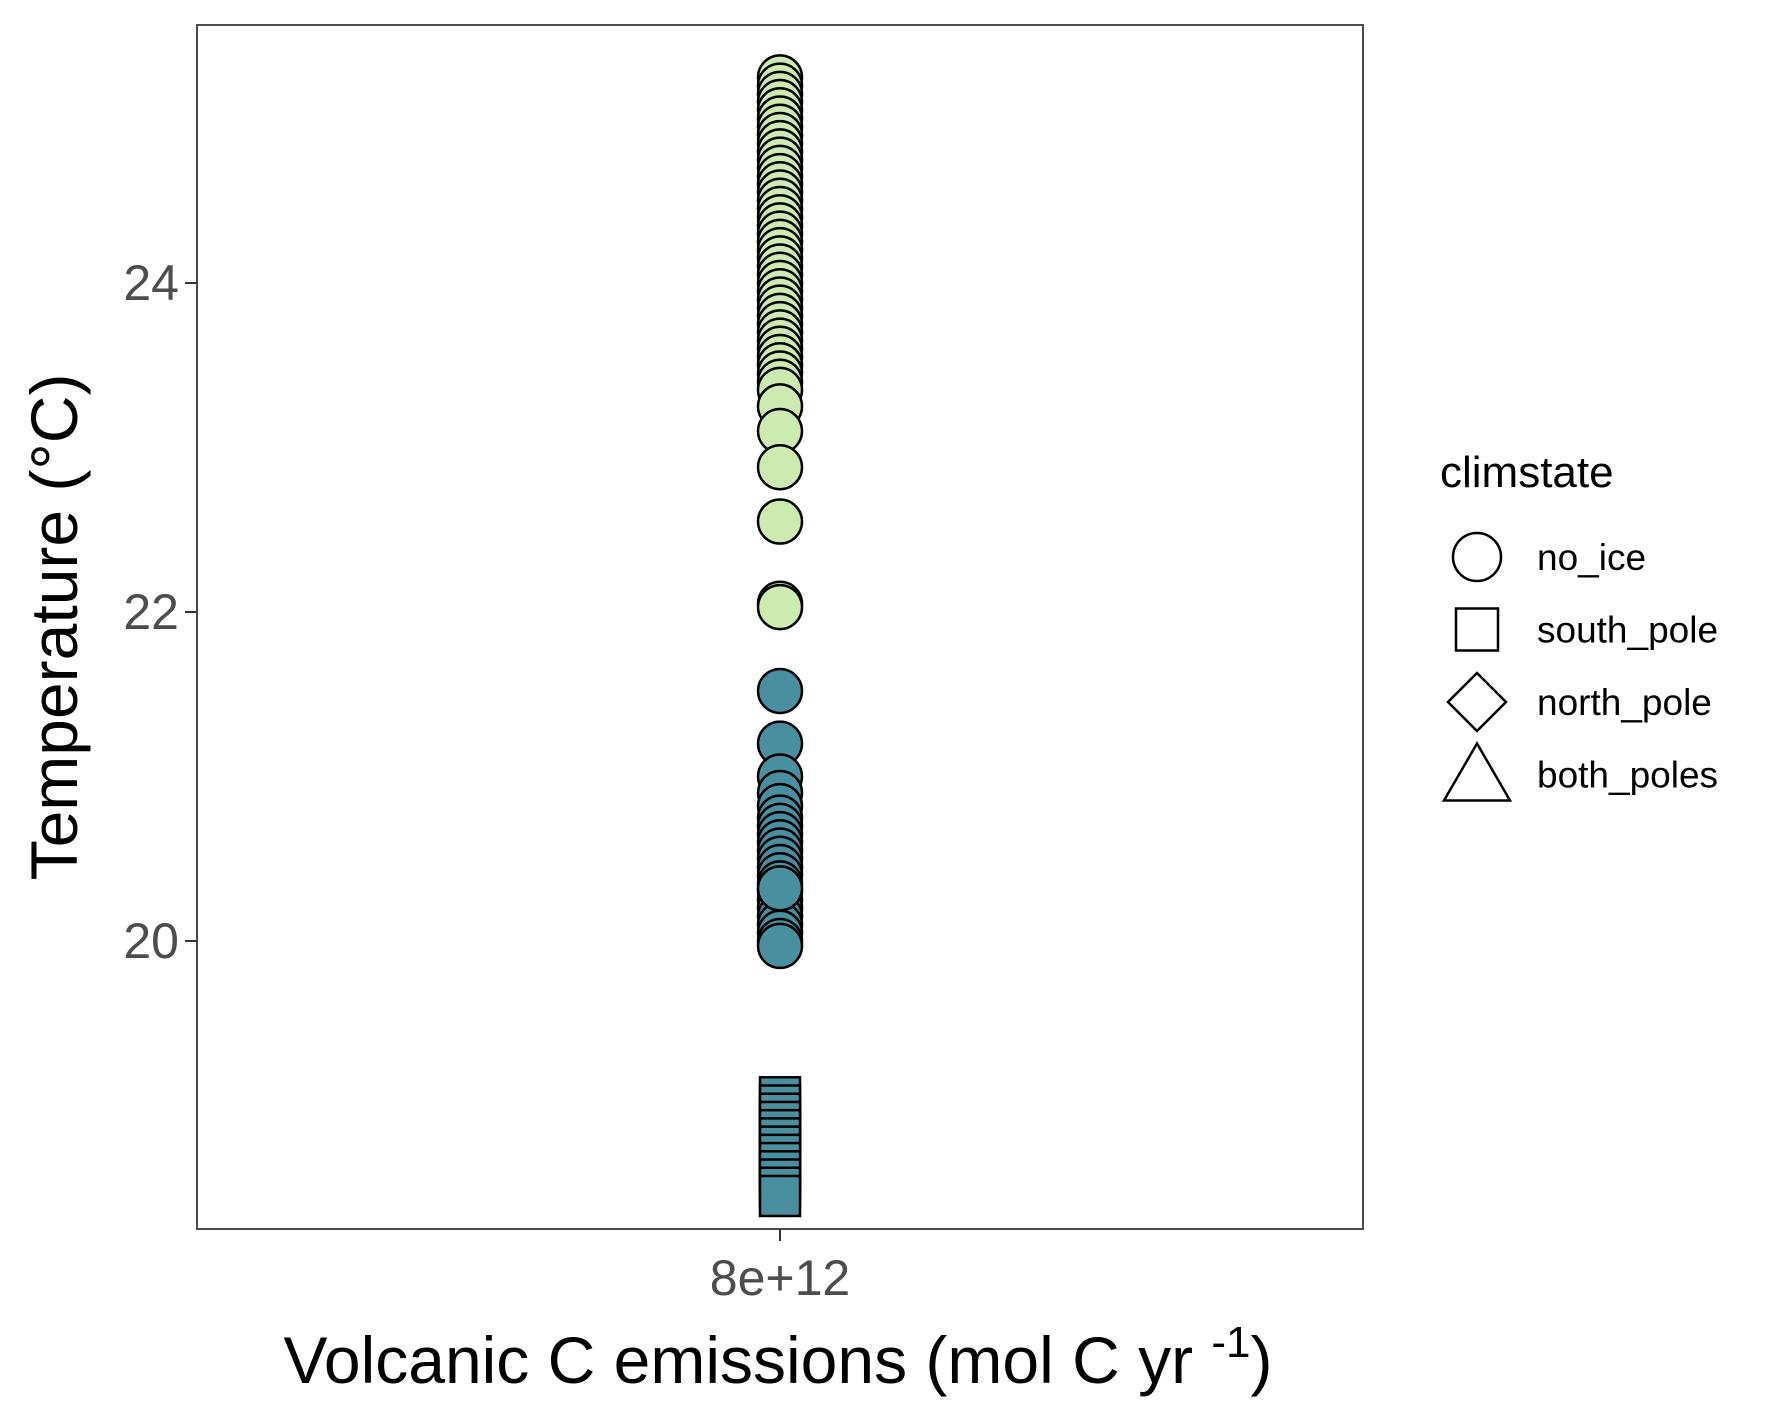  What do you see at coordinates (1477, 771) in the screenshot?
I see `legend-triangle-icon` at bounding box center [1477, 771].